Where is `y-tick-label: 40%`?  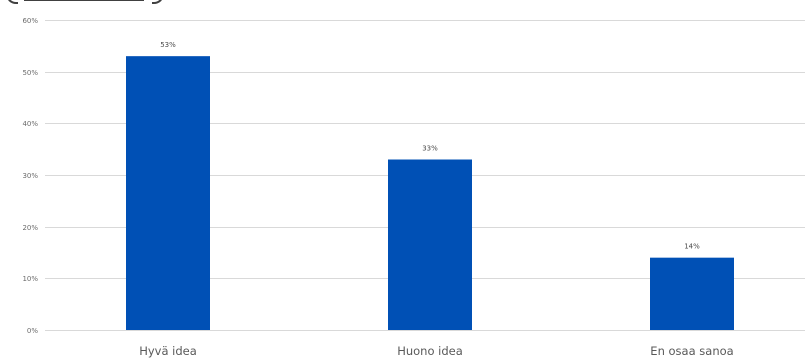
y-tick-label: 40% is located at coordinates (30, 124).